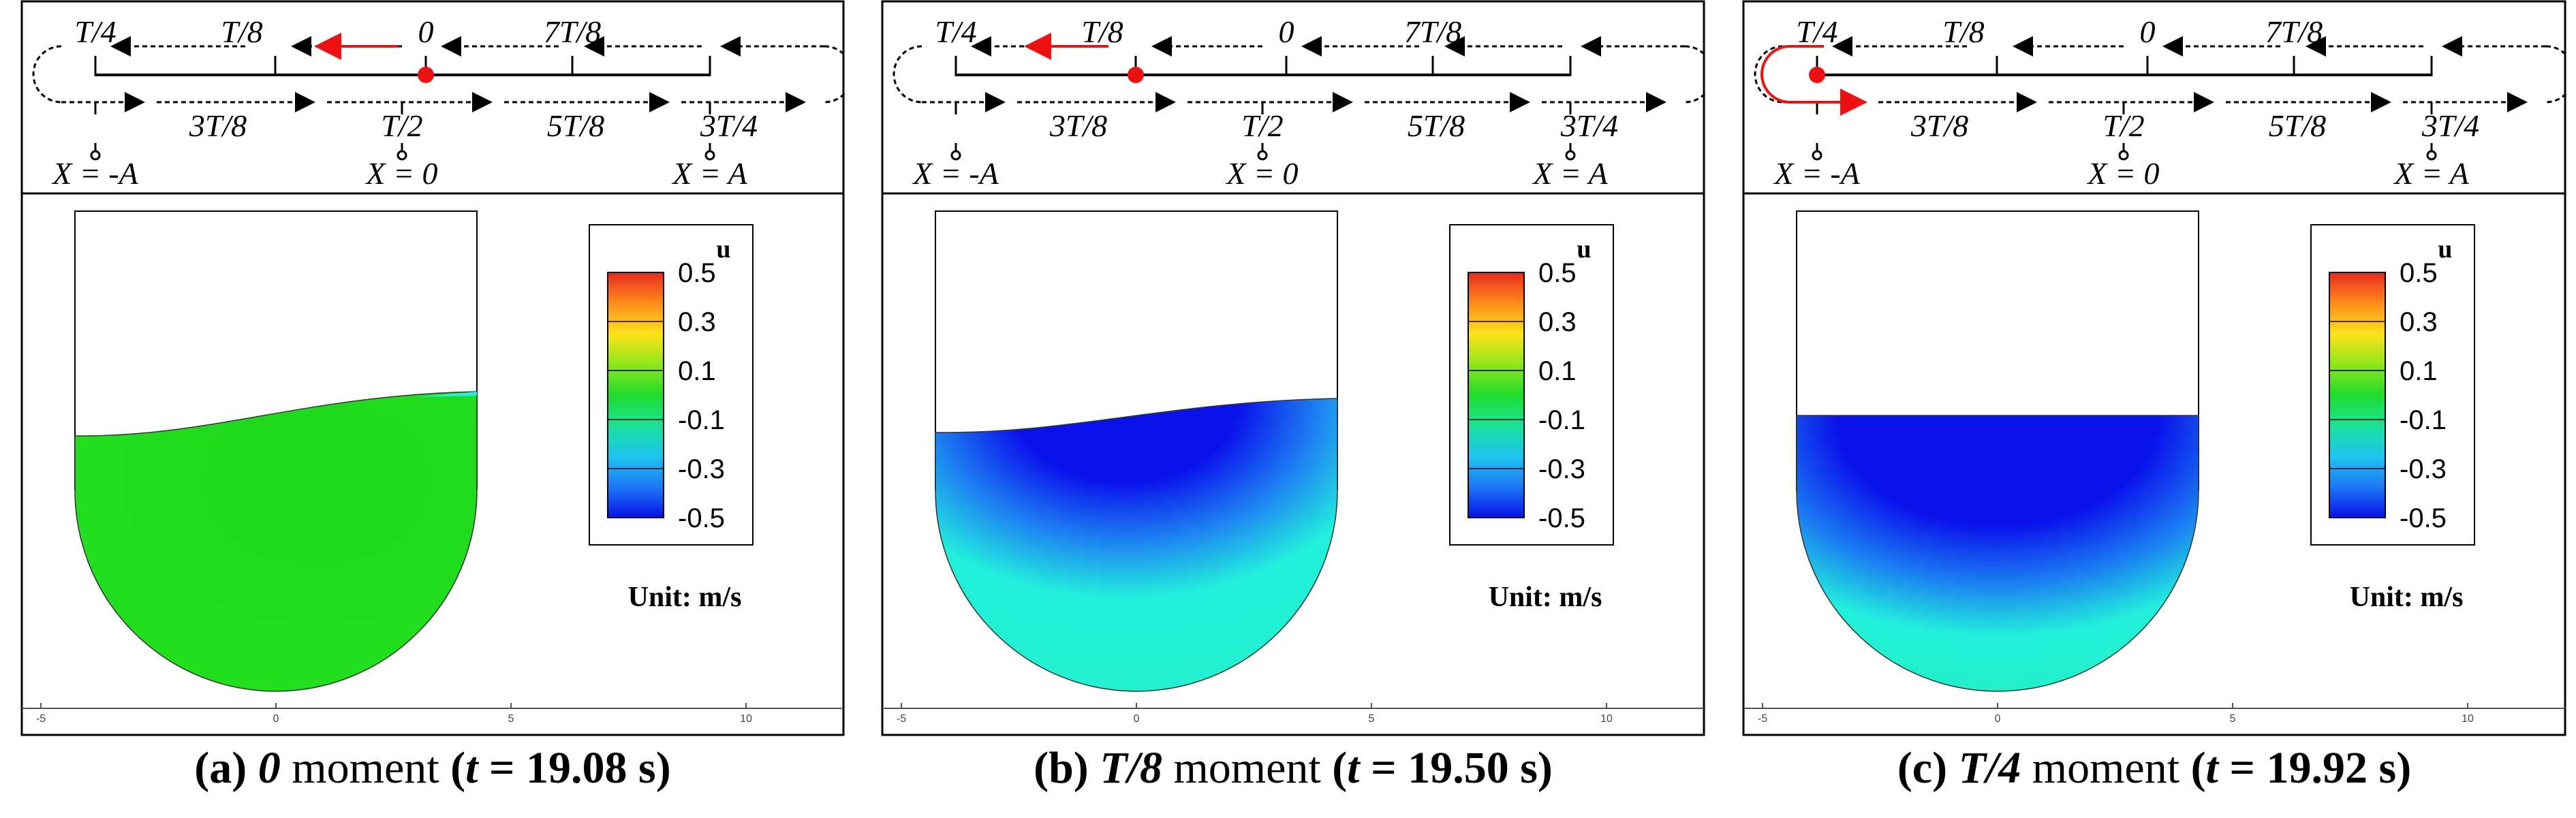 The height and width of the screenshot is (818, 2576). What do you see at coordinates (1067, 768) in the screenshot?
I see `caption-letter: (b)` at bounding box center [1067, 768].